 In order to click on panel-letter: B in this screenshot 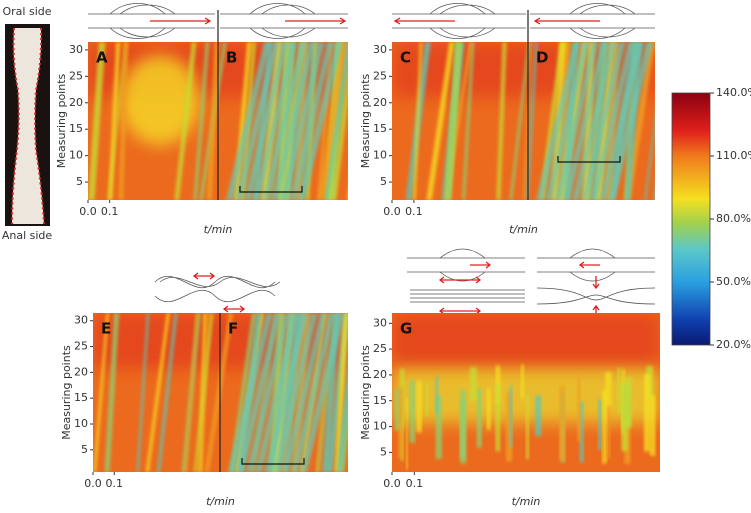, I will do `click(231, 58)`.